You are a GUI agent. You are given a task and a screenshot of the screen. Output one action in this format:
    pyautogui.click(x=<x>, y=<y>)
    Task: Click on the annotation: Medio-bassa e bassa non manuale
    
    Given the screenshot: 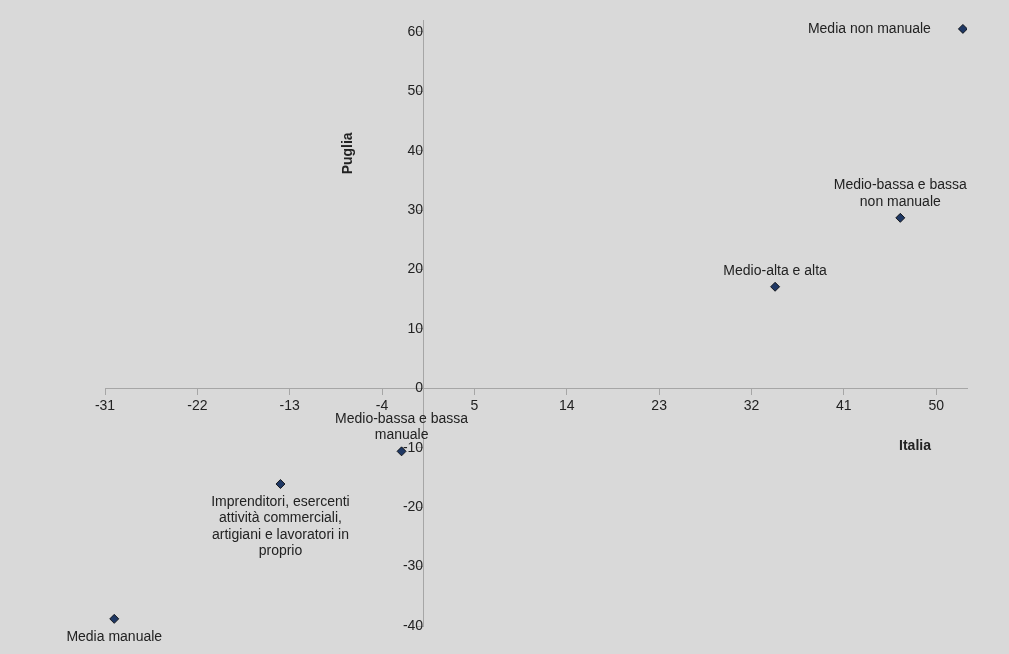 What is the action you would take?
    pyautogui.click(x=900, y=192)
    